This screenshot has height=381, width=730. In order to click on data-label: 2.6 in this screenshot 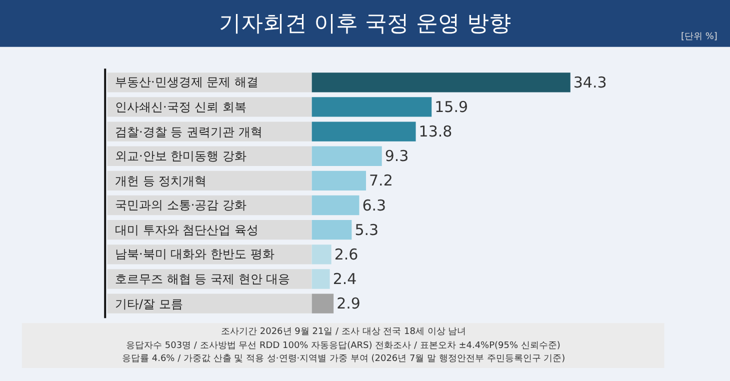, I will do `click(346, 254)`.